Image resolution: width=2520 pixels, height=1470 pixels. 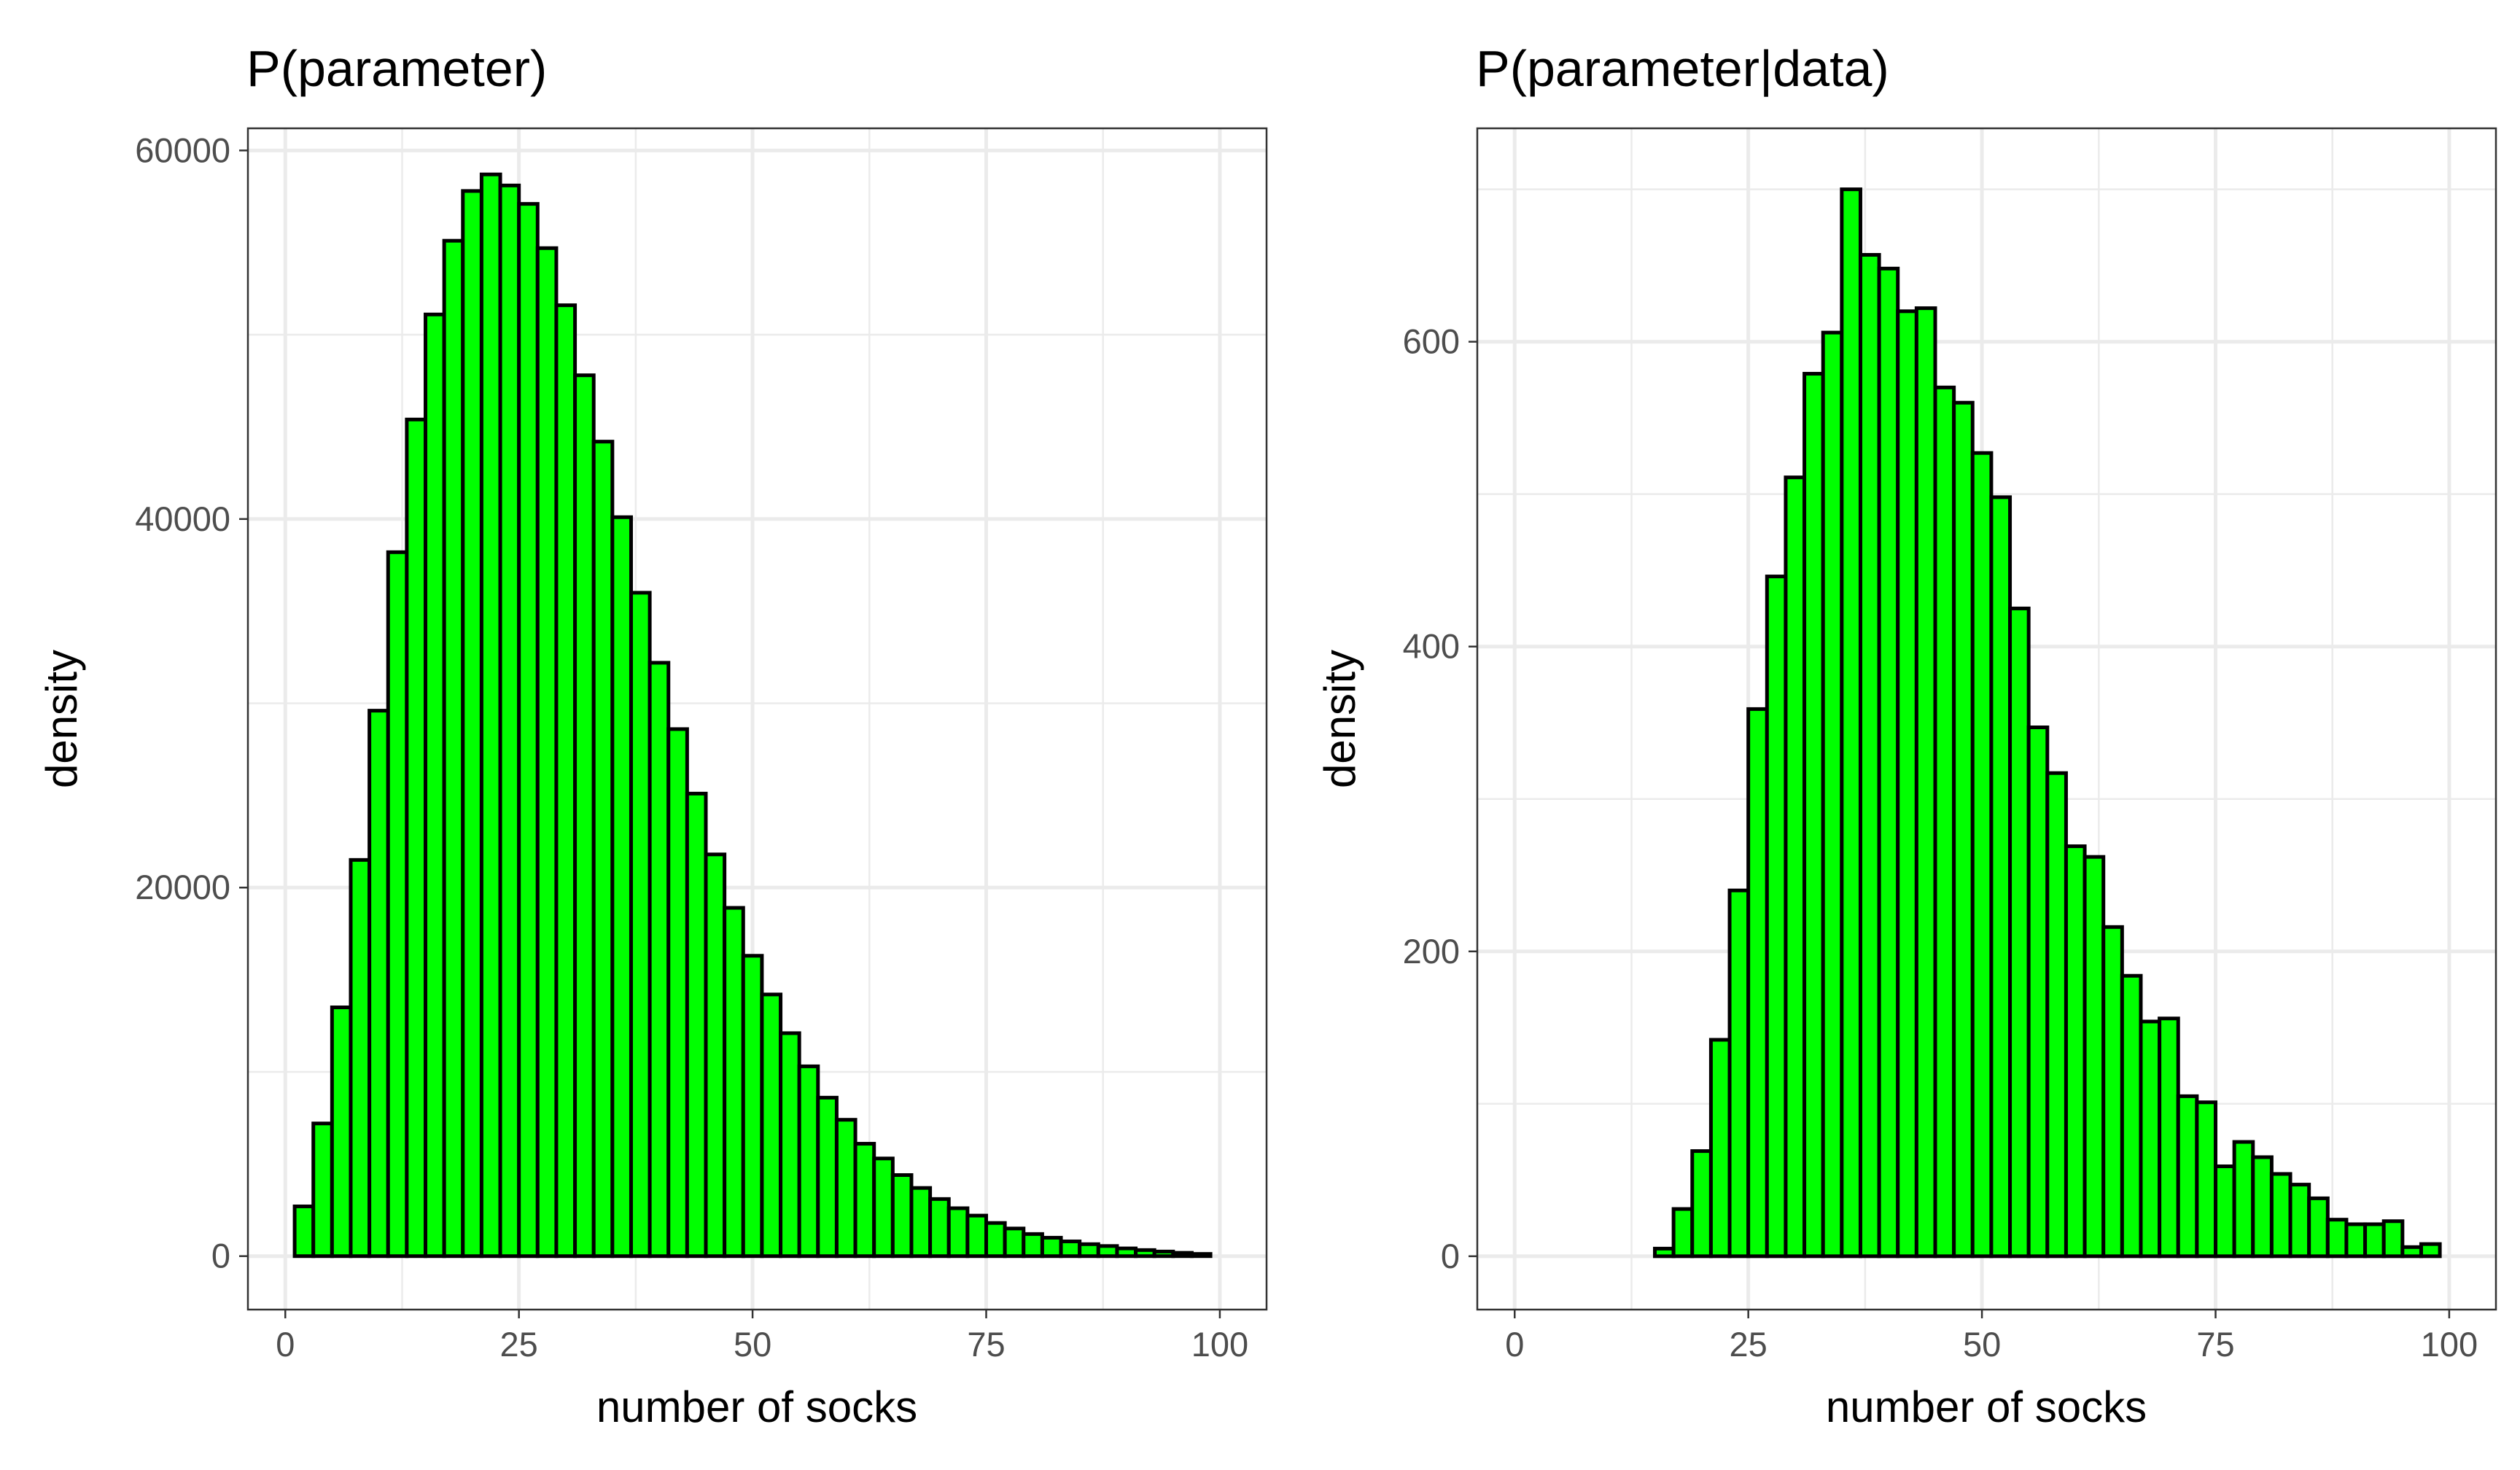 What do you see at coordinates (191, 703) in the screenshot?
I see `prior-y-axis: 0 20000 40000 60000` at bounding box center [191, 703].